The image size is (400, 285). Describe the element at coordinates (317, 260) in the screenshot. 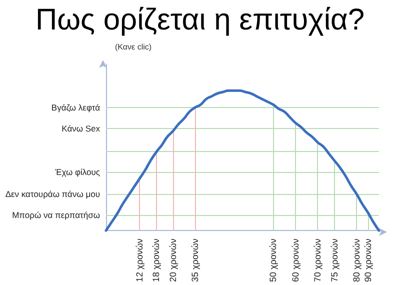

I see `x-tick-label: 70 χρονών` at that location.